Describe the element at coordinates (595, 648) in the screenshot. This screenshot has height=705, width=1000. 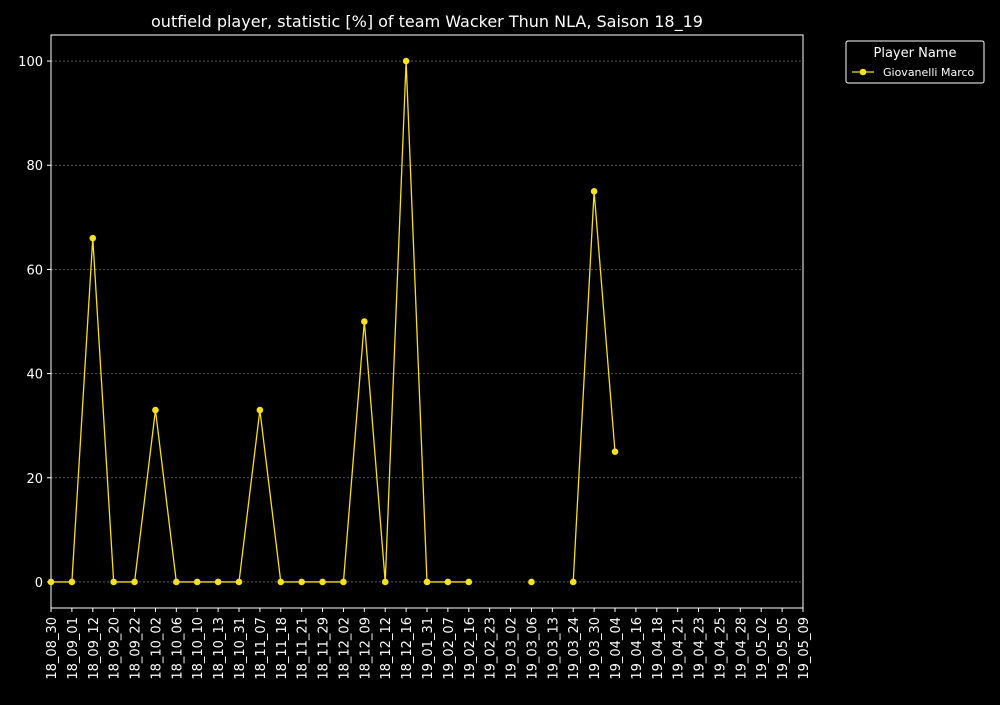
I see `x-tick-label: 19_03_30` at that location.